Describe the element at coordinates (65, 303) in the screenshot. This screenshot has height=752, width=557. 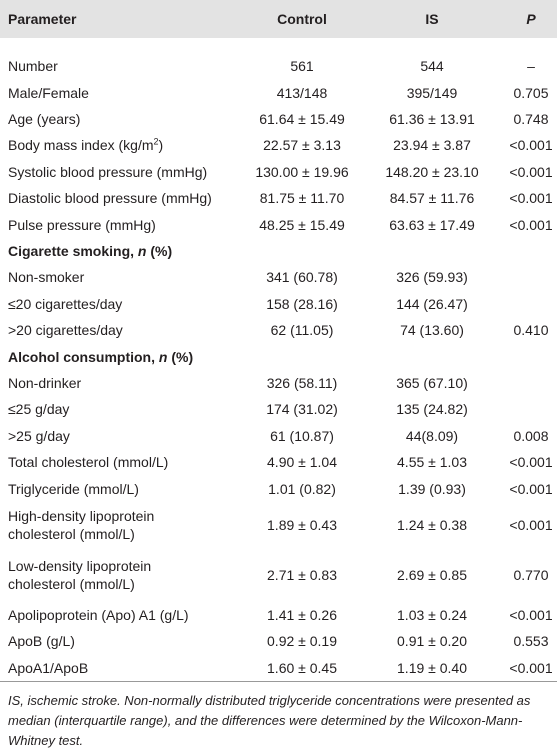
I see `row-label: ≤20 cigarettes/day` at that location.